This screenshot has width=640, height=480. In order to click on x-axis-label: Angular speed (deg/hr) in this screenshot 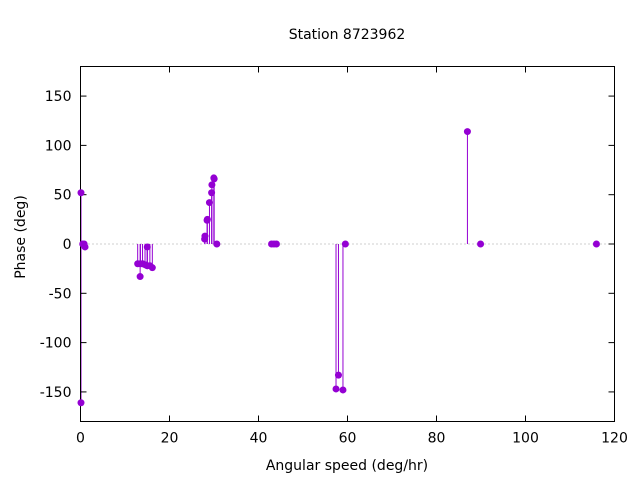, I will do `click(347, 466)`.